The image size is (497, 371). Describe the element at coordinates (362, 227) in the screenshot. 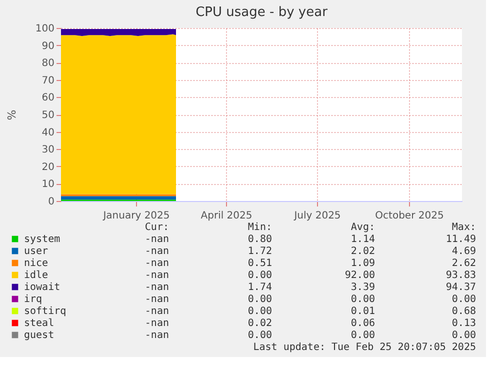

I see `text: Avg:` at that location.